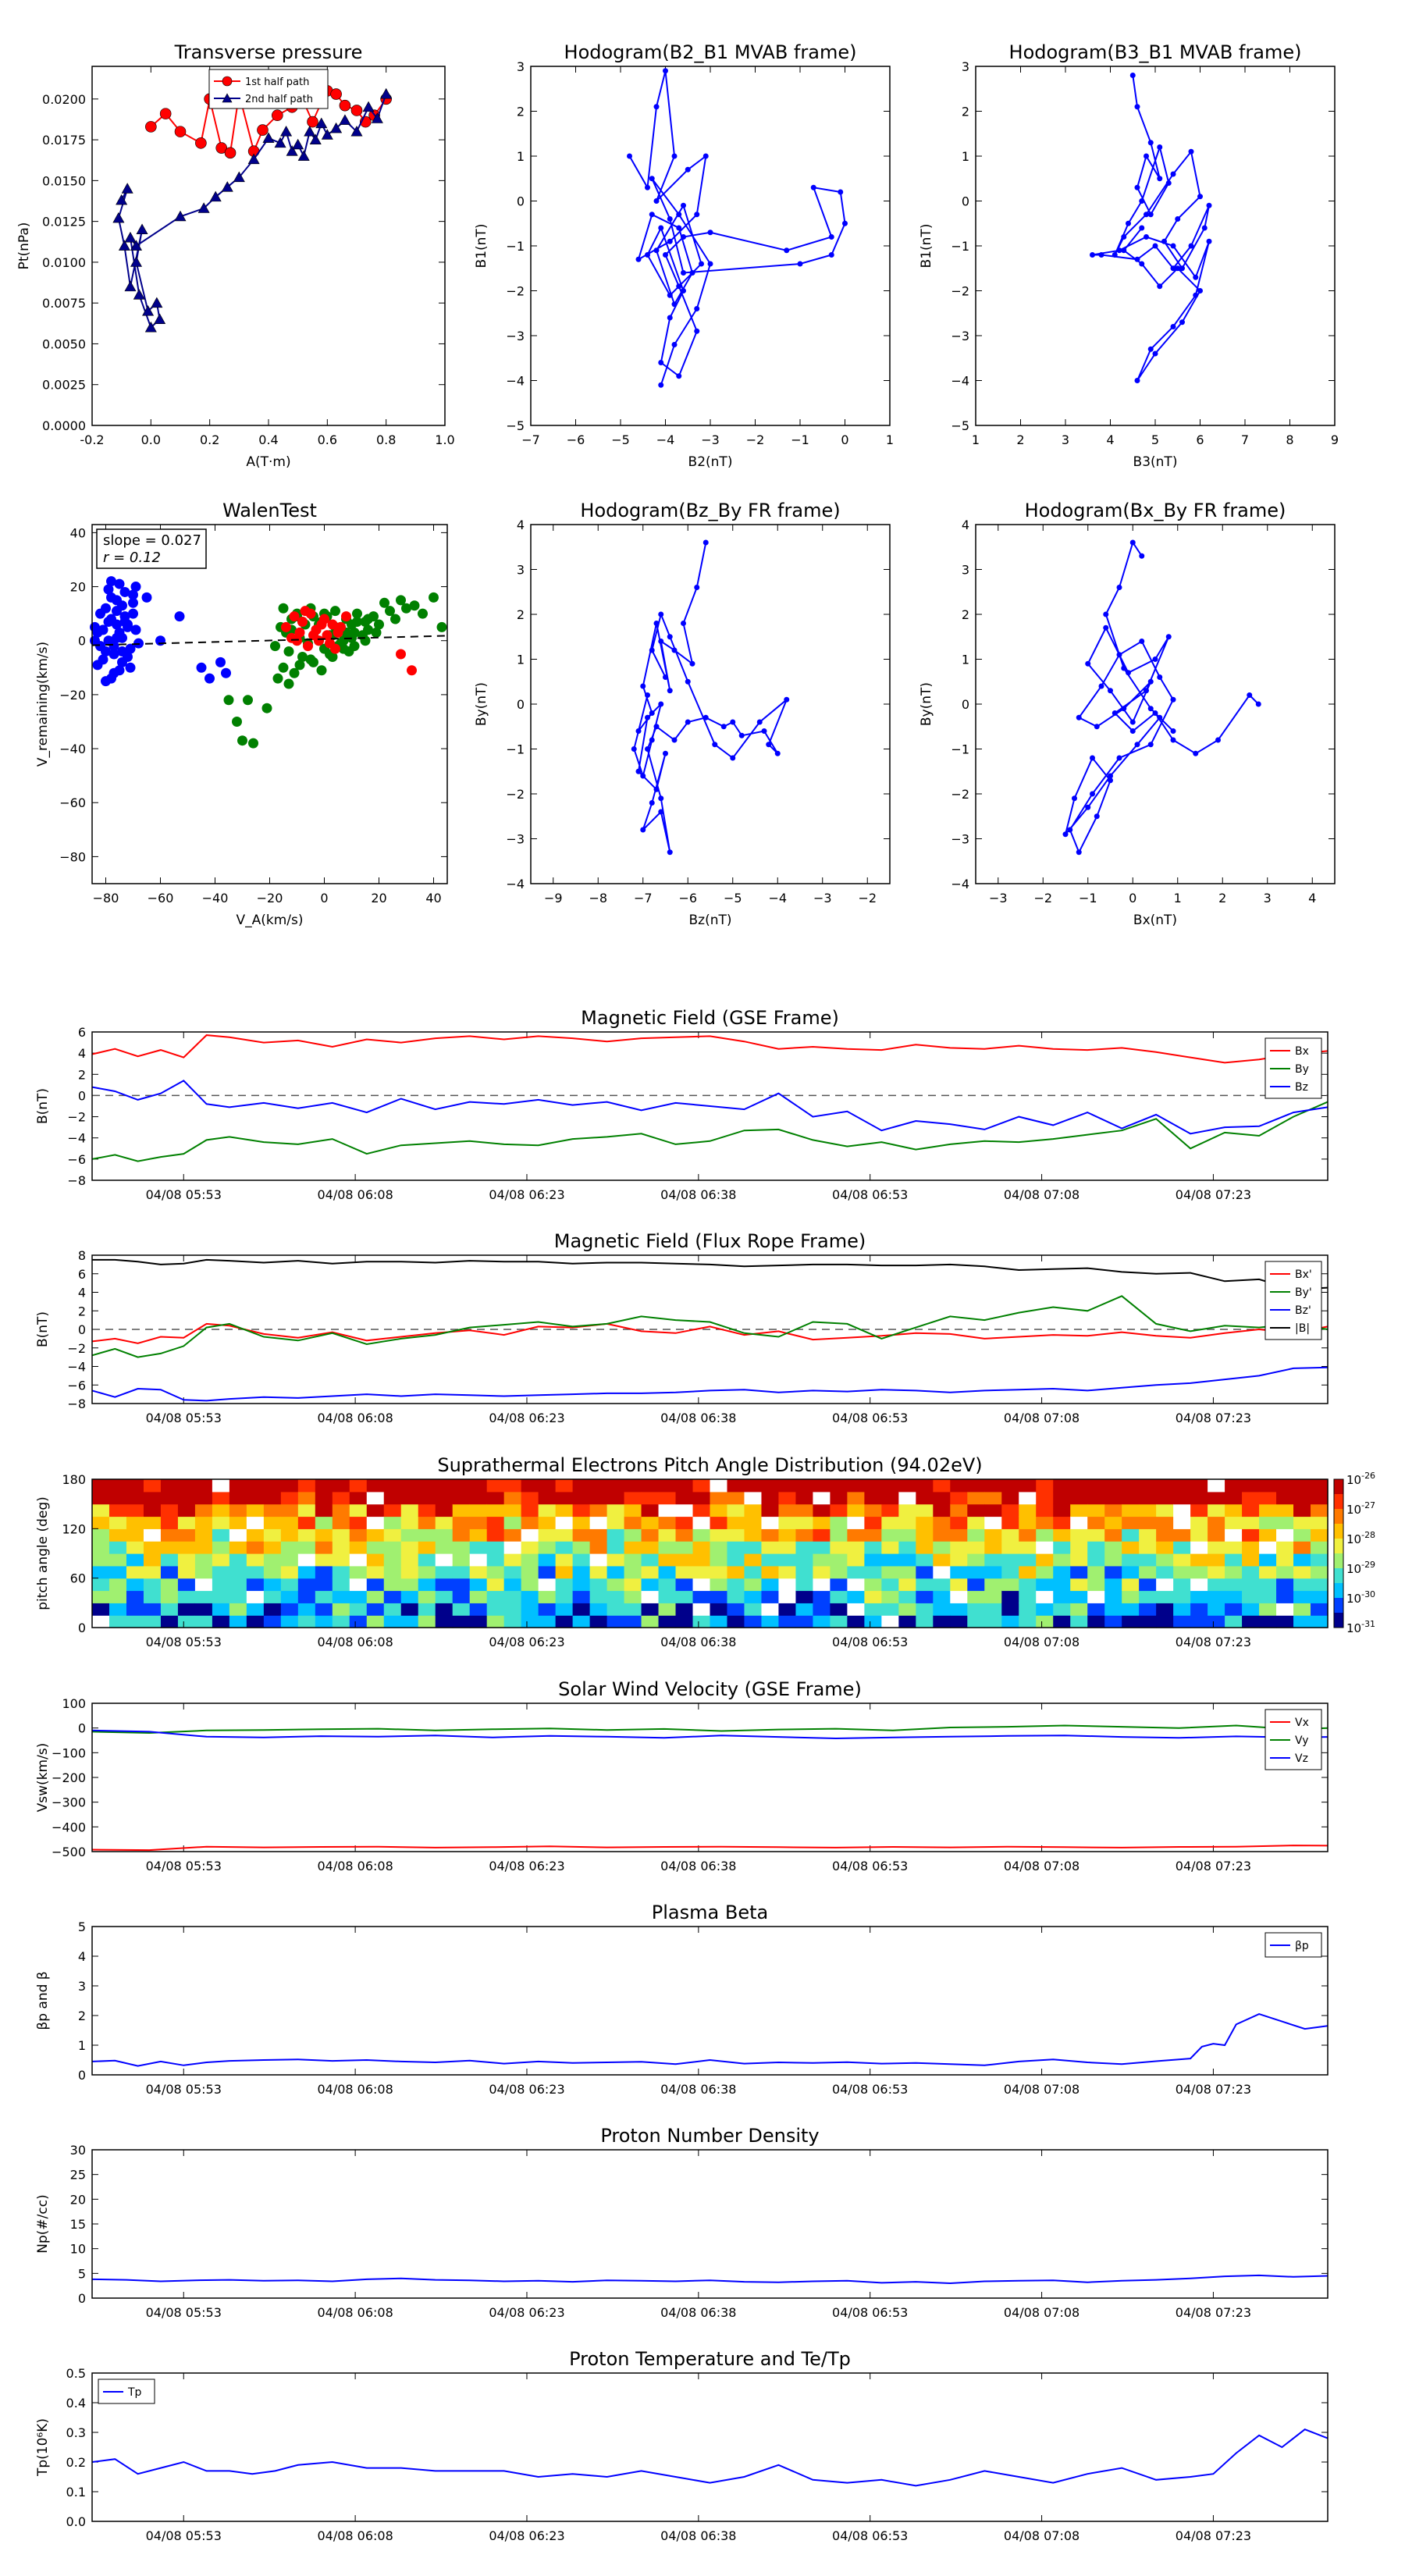 The height and width of the screenshot is (2576, 1405). What do you see at coordinates (515, 749) in the screenshot?
I see `y-tick-label: −1` at bounding box center [515, 749].